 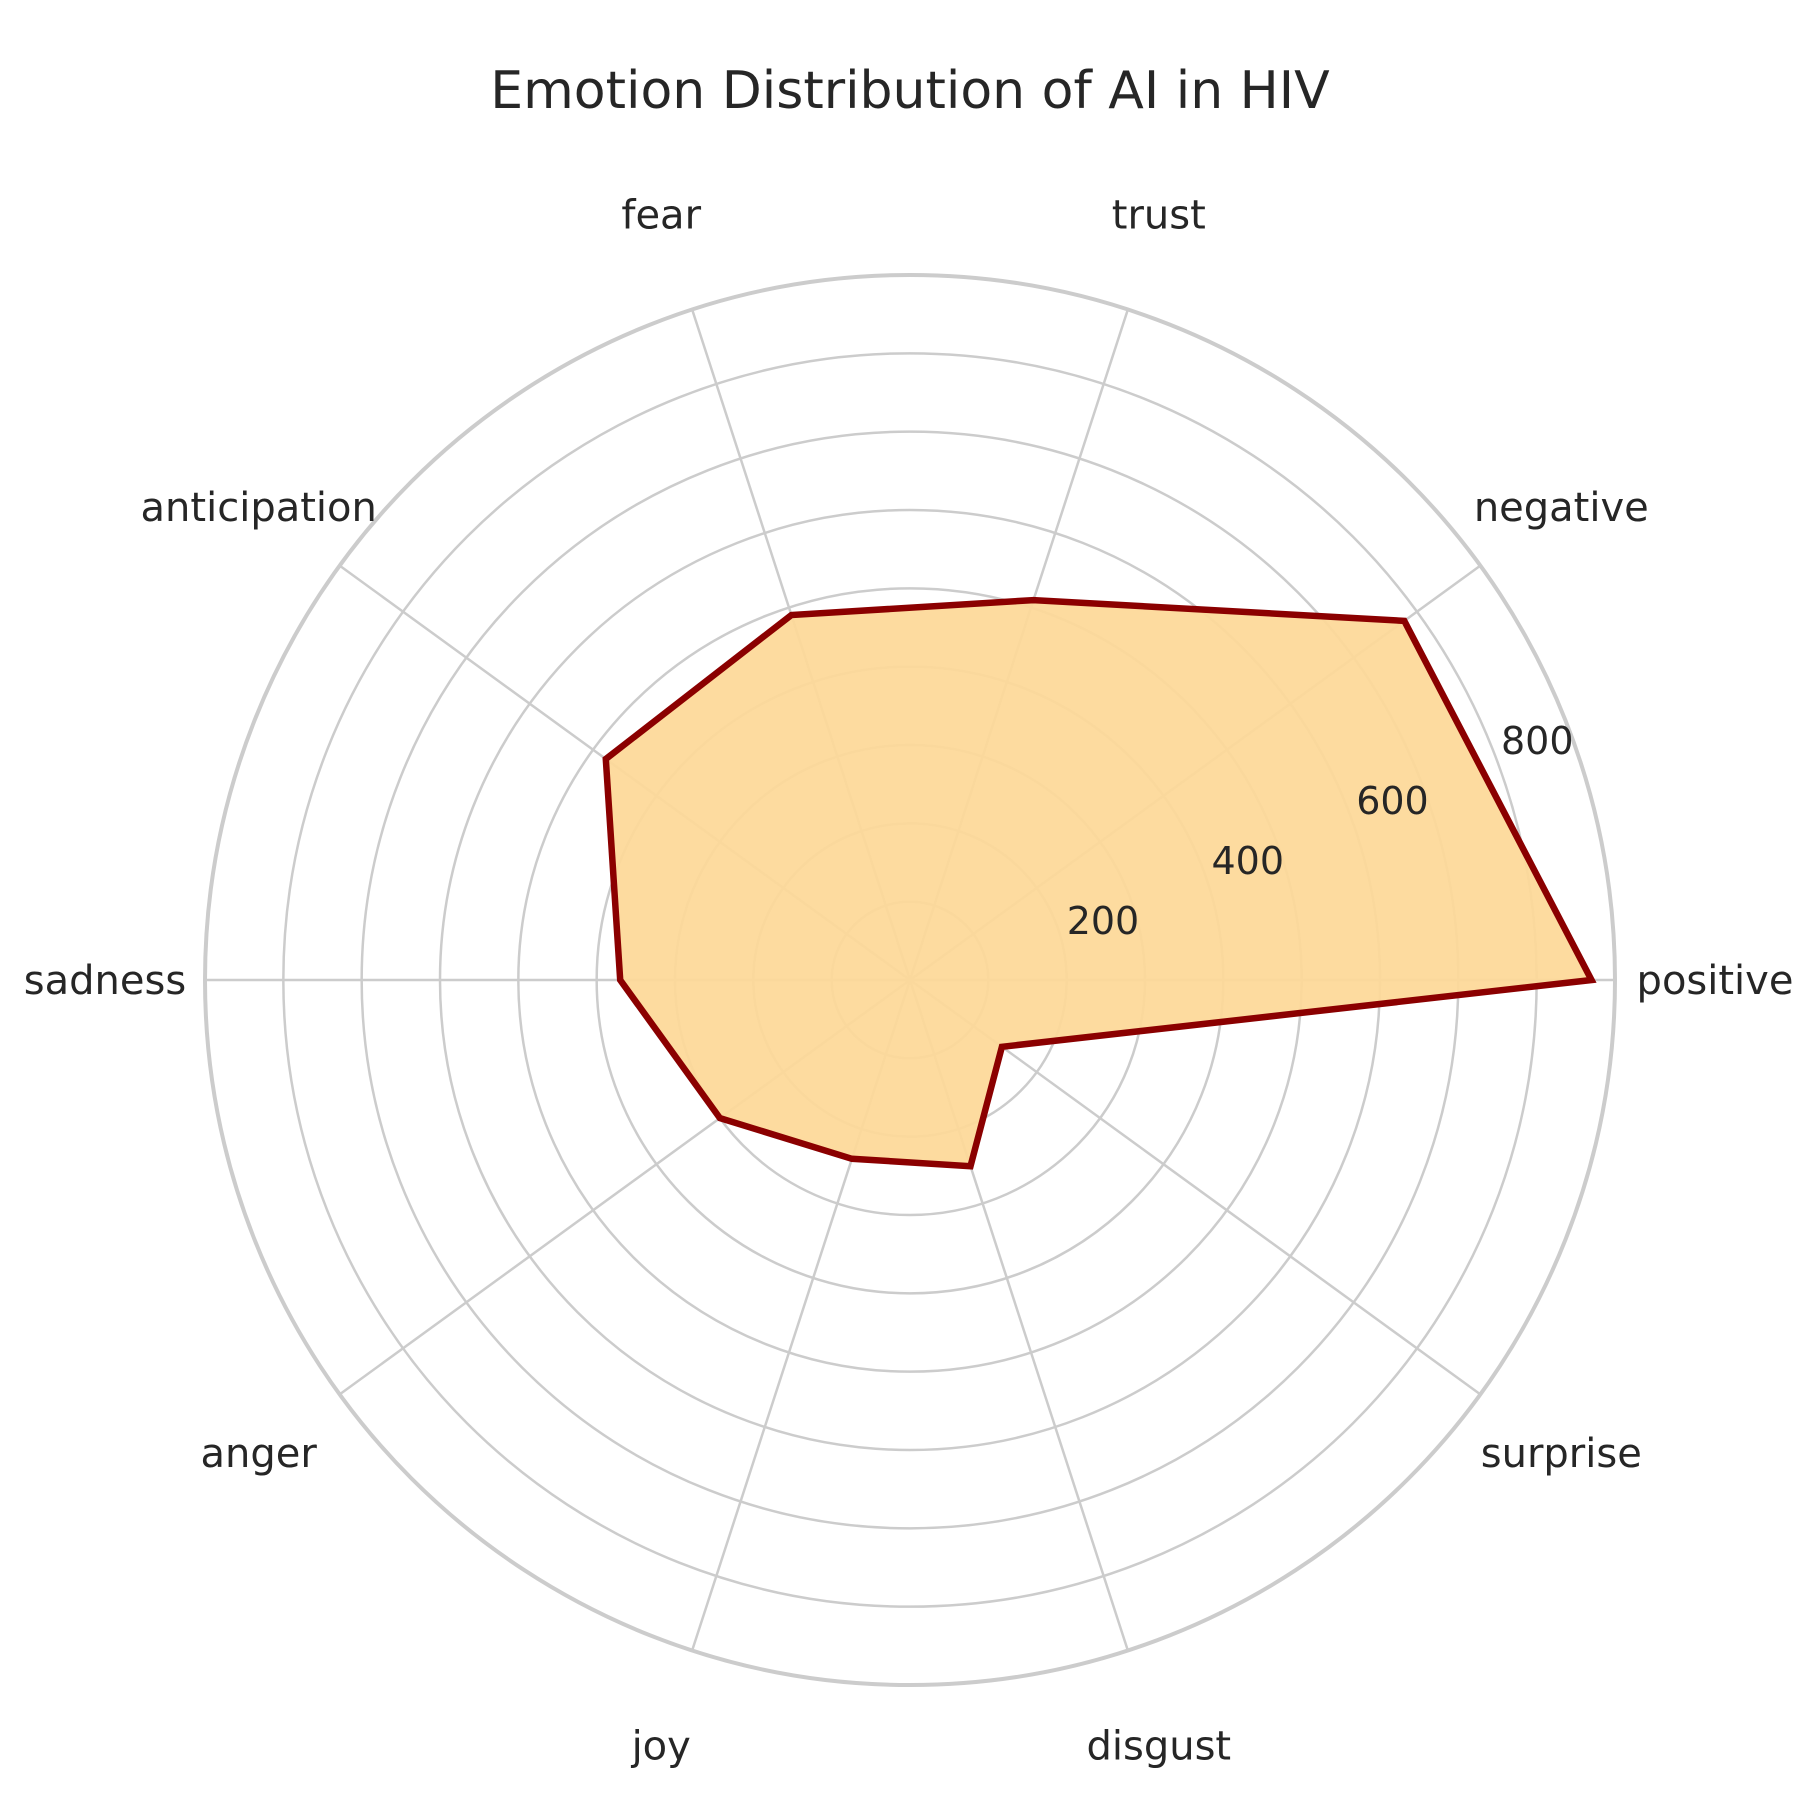 I want to click on category-label: negative, so click(x=1561, y=508).